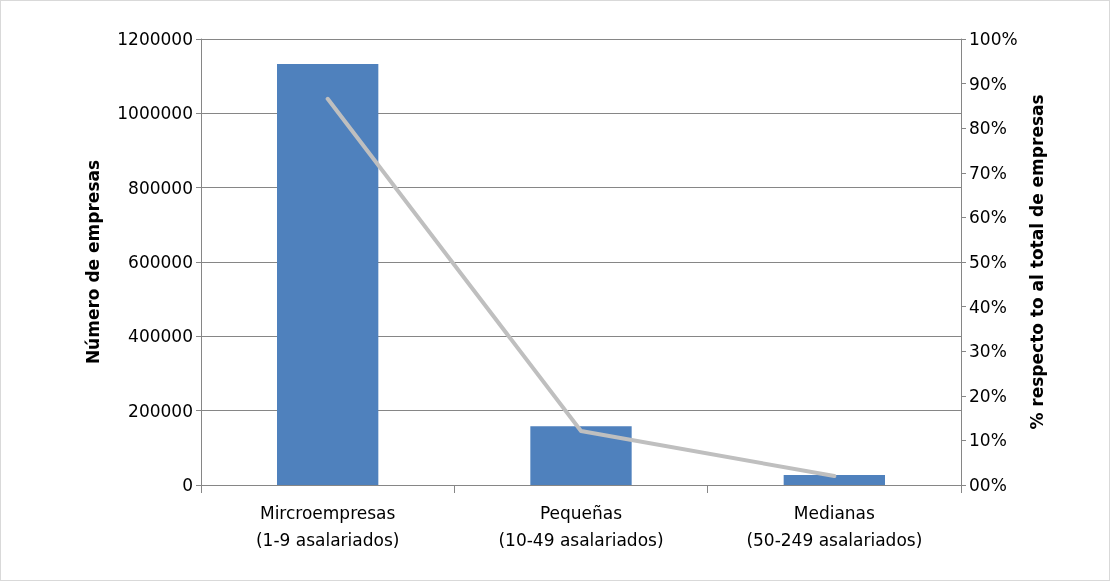 The height and width of the screenshot is (581, 1110). What do you see at coordinates (988, 217) in the screenshot?
I see `y2-tick-label: 60%` at bounding box center [988, 217].